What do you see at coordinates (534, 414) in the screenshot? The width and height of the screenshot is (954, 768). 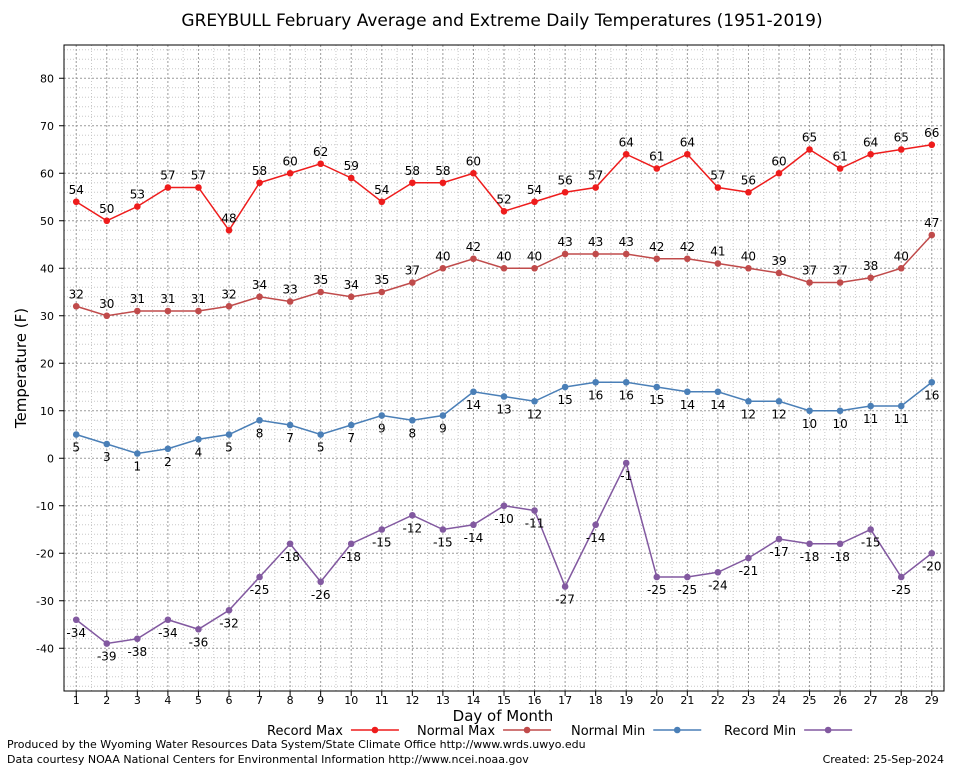 I see `data-label: 12` at bounding box center [534, 414].